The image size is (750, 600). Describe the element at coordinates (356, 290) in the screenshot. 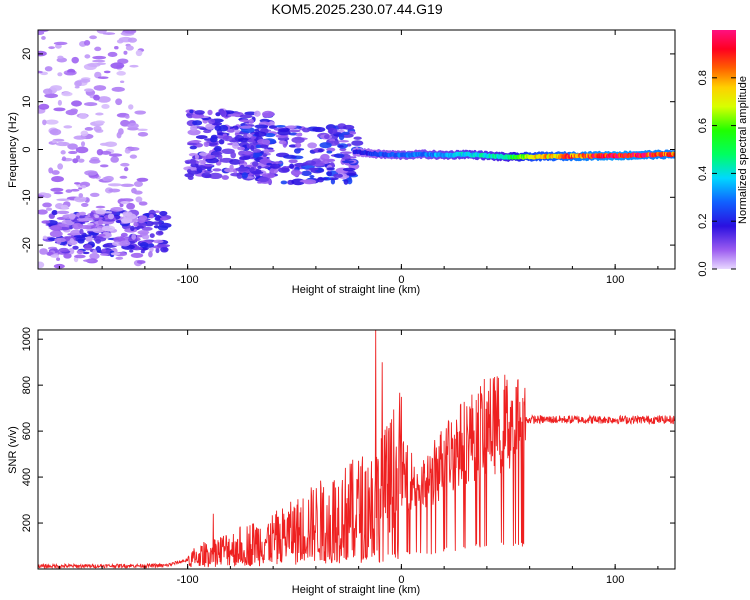

I see `spectrogram-x-label: Height of straight line (km)` at that location.